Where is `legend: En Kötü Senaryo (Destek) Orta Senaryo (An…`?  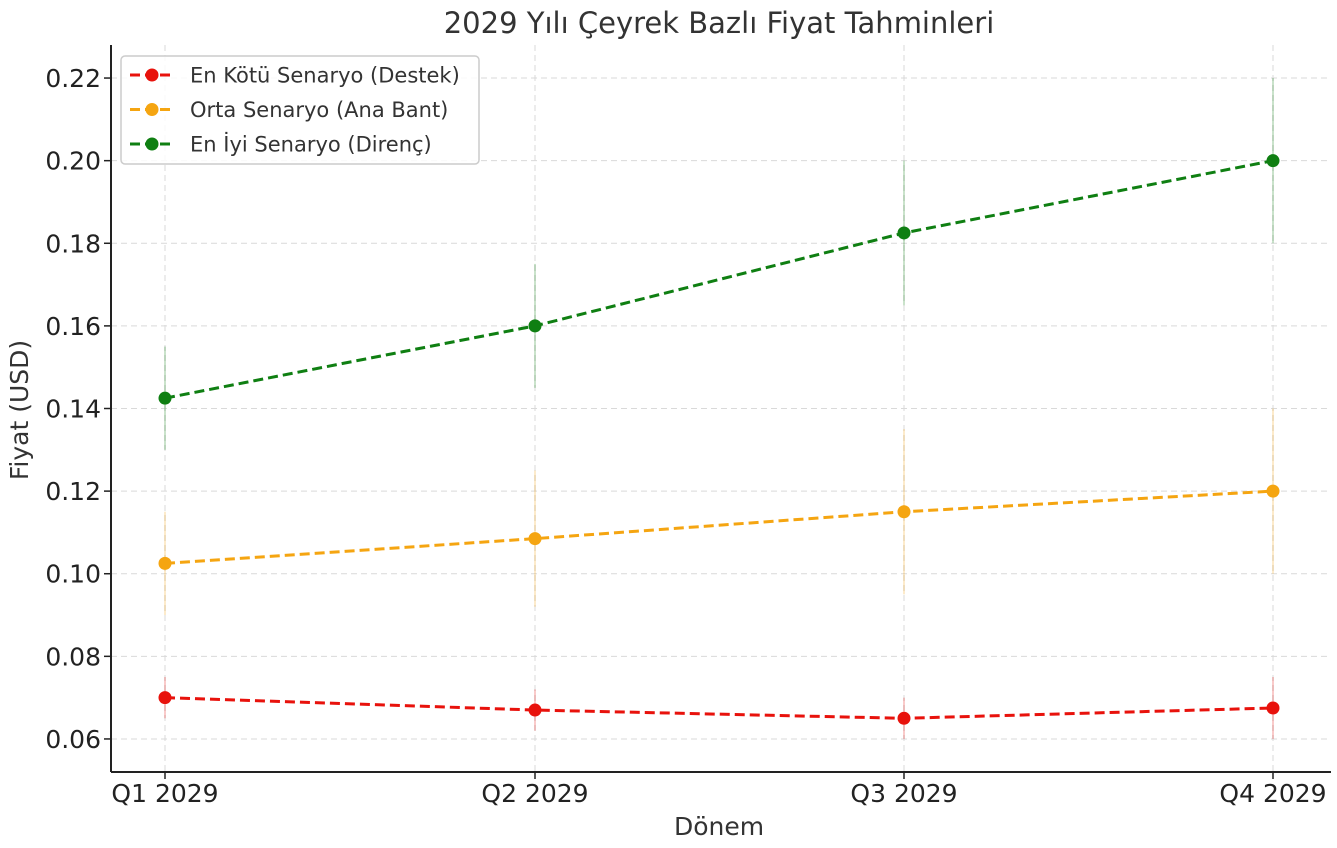 legend: En Kötü Senaryo (Destek) Orta Senaryo (An… is located at coordinates (300, 110).